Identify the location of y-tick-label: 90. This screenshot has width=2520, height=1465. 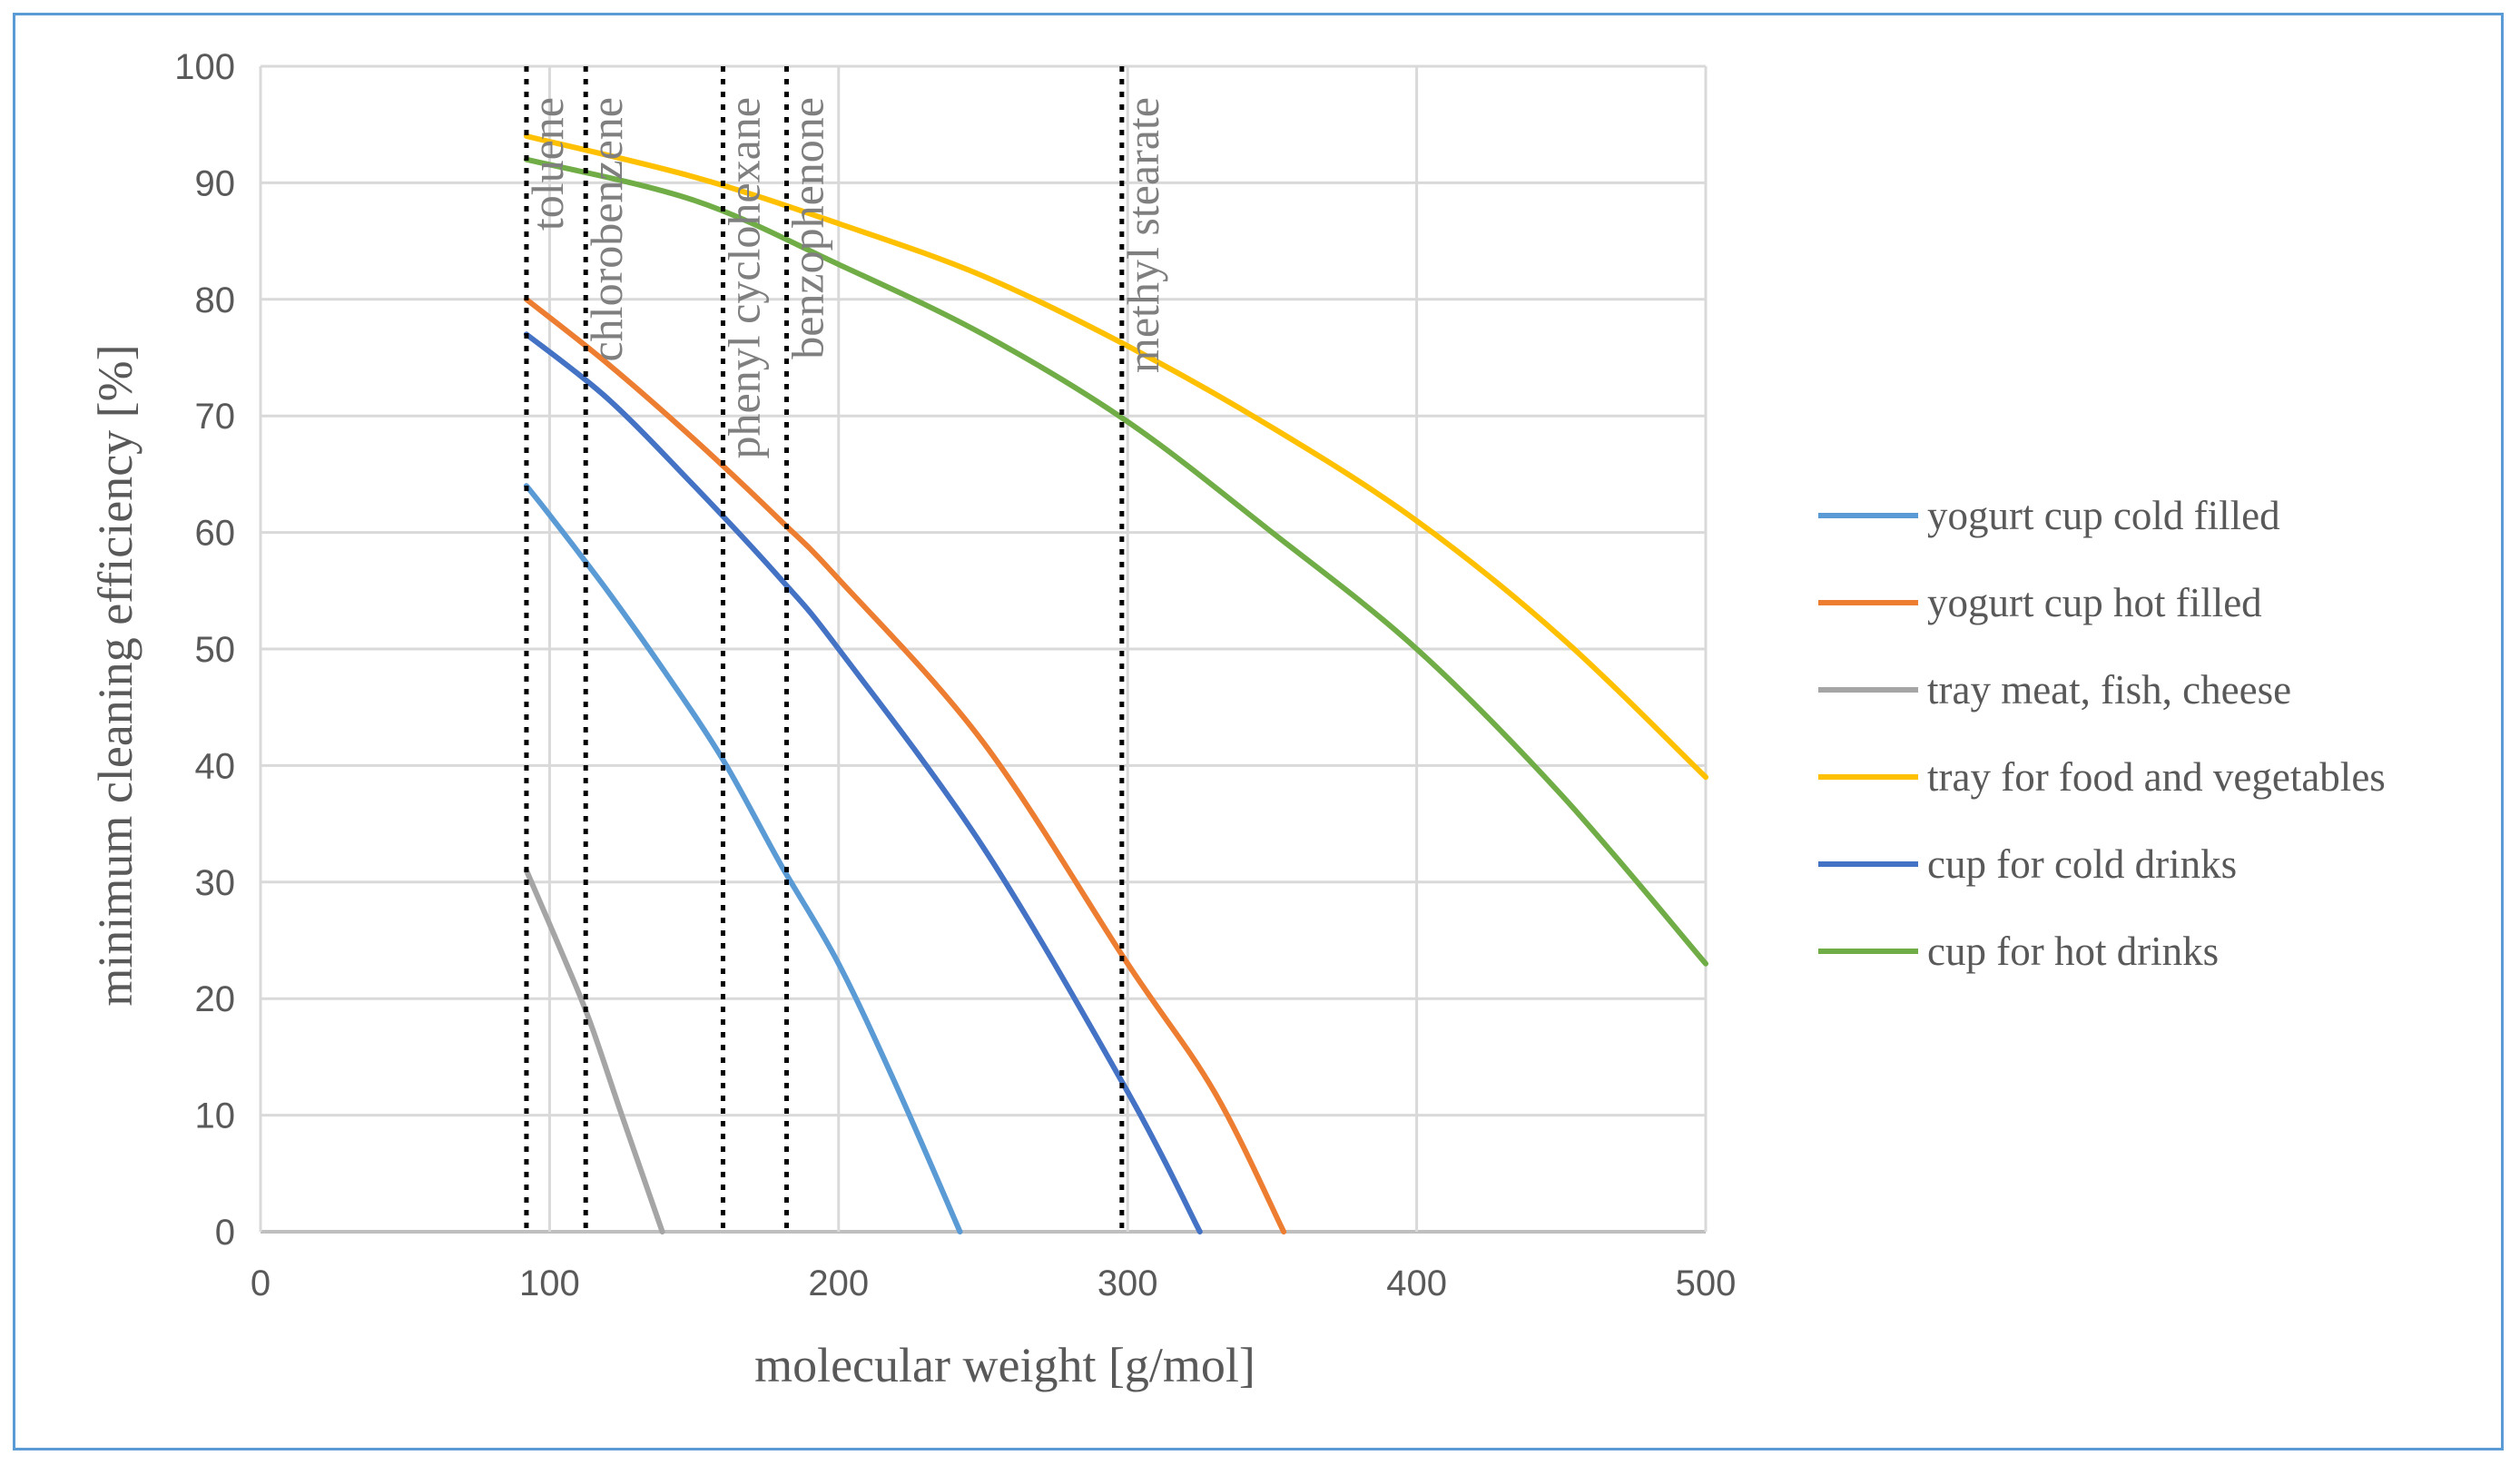
(216, 183).